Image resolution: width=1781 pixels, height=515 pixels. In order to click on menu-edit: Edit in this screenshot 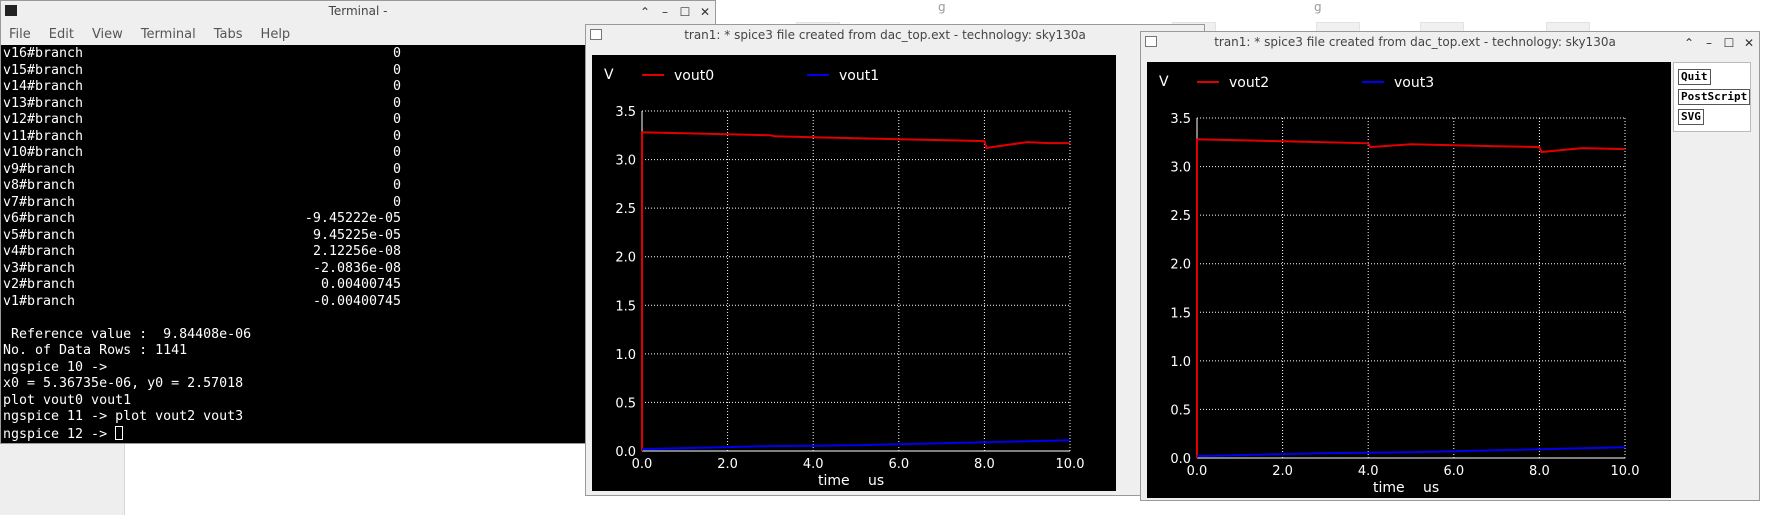, I will do `click(61, 34)`.